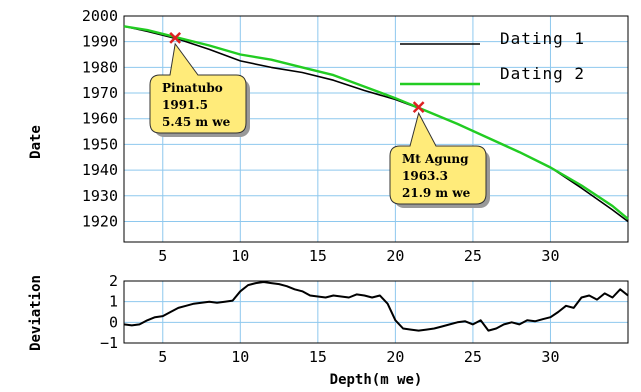  Describe the element at coordinates (100, 170) in the screenshot. I see `top-ytick-label: 1940` at that location.